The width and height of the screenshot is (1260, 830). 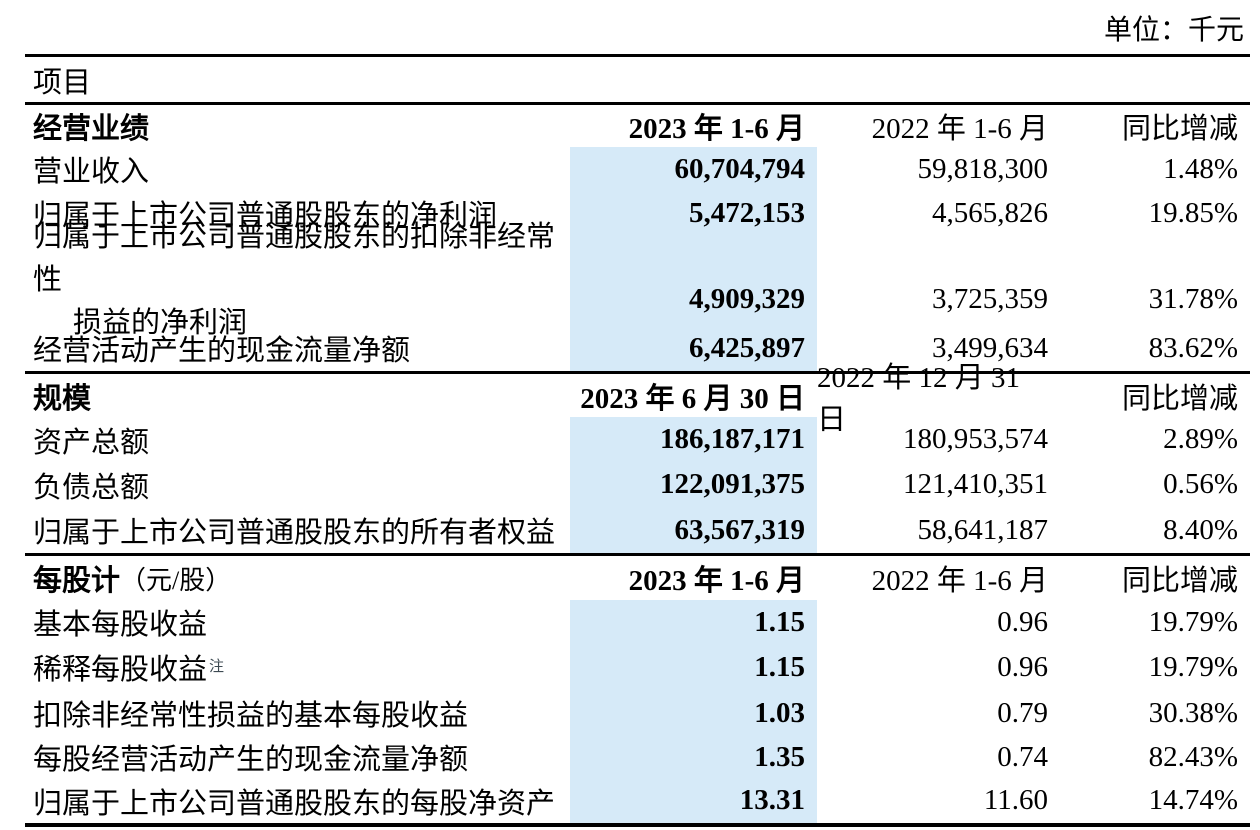 I want to click on value-change: 30.38%, so click(x=1193, y=712).